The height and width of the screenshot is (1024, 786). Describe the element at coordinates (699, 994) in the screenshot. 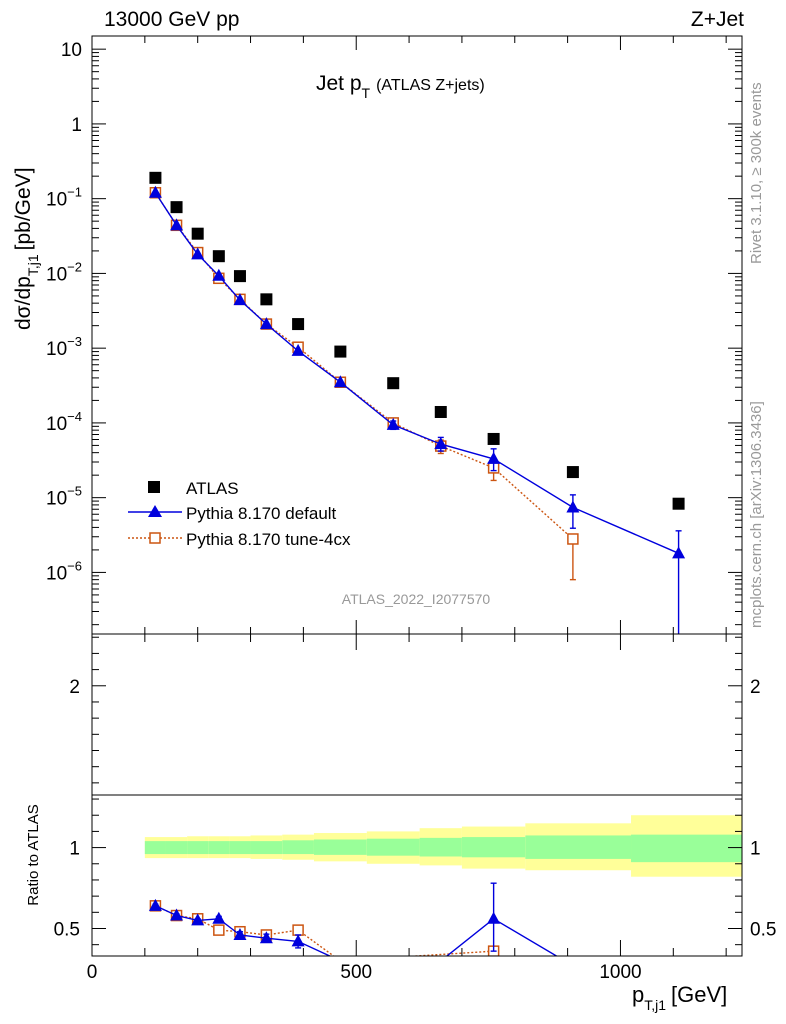

I see `x-label-unit: [GeV]` at that location.